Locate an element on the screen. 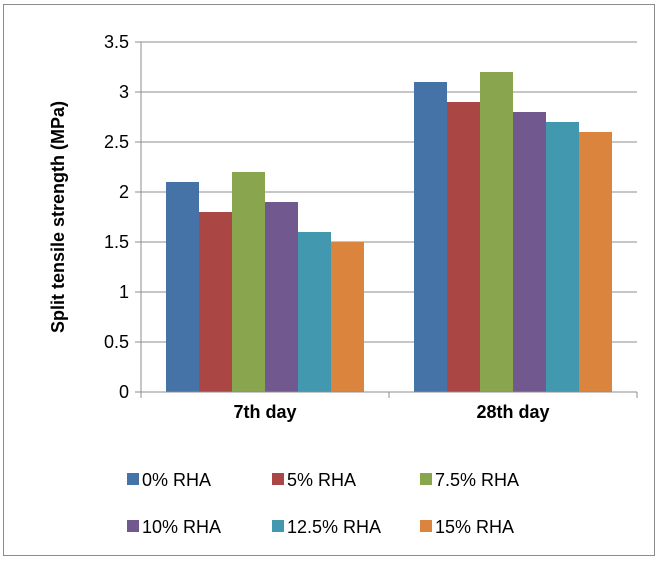 The image size is (662, 562). bar-12-5-rha-7th-day is located at coordinates (314, 312).